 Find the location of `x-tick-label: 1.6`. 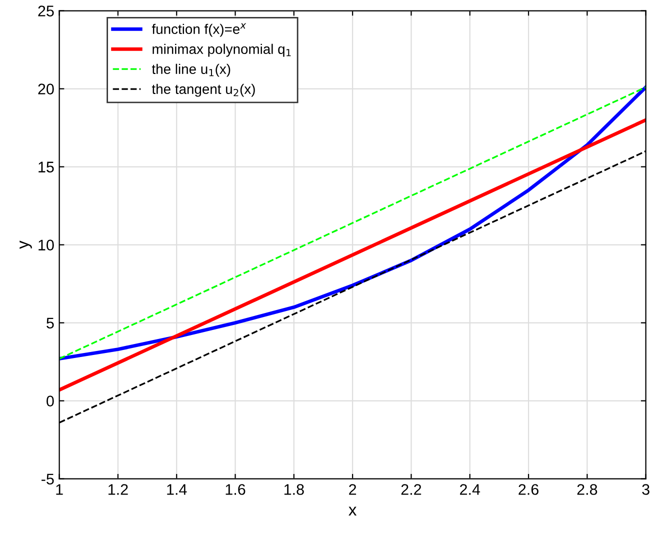

x-tick-label: 1.6 is located at coordinates (236, 489).